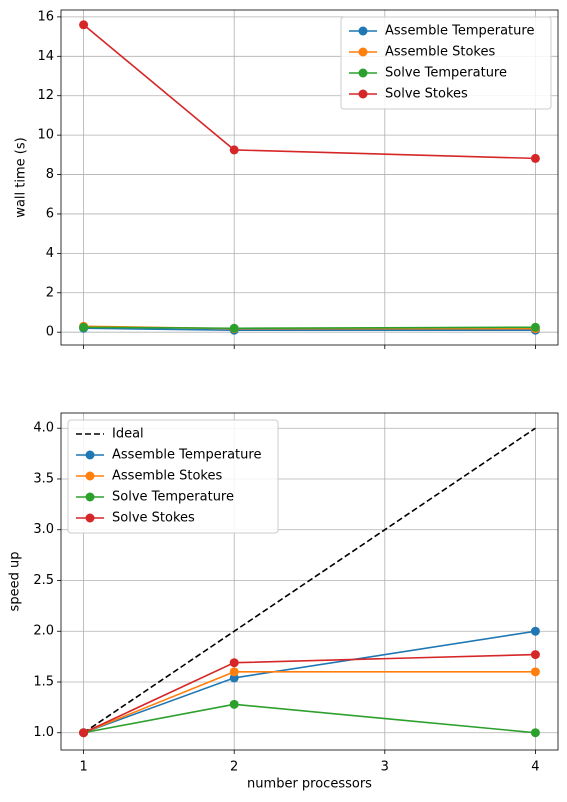  What do you see at coordinates (45, 95) in the screenshot?
I see `y-tick-label: 12` at bounding box center [45, 95].